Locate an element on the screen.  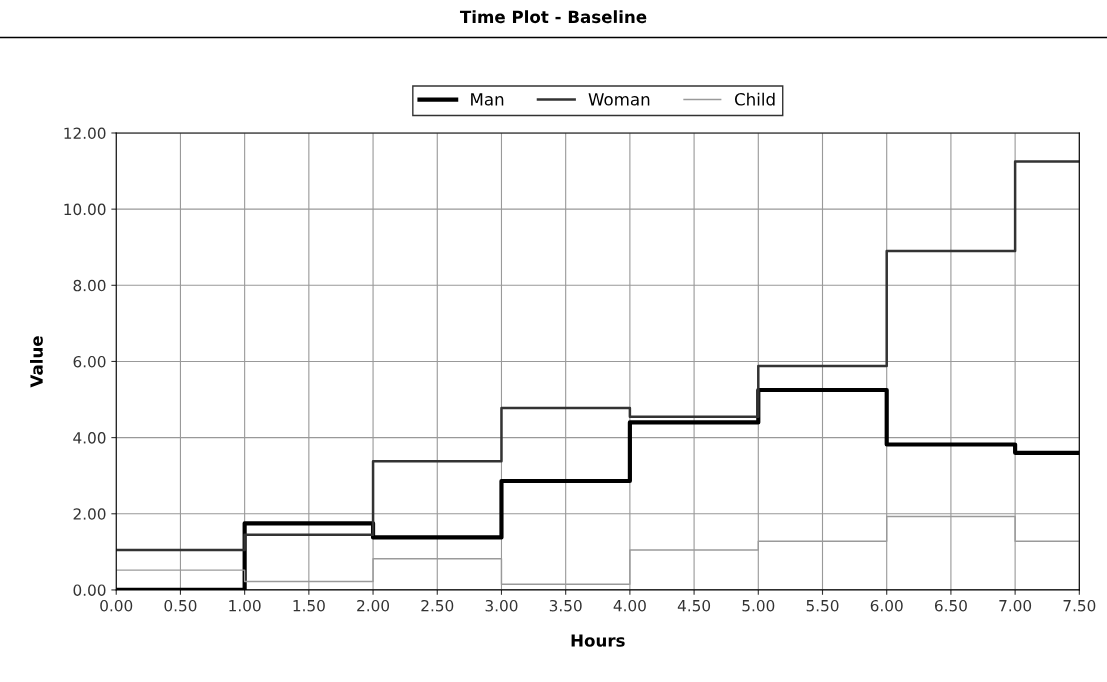
y-tick-label: 8.00 is located at coordinates (89, 285).